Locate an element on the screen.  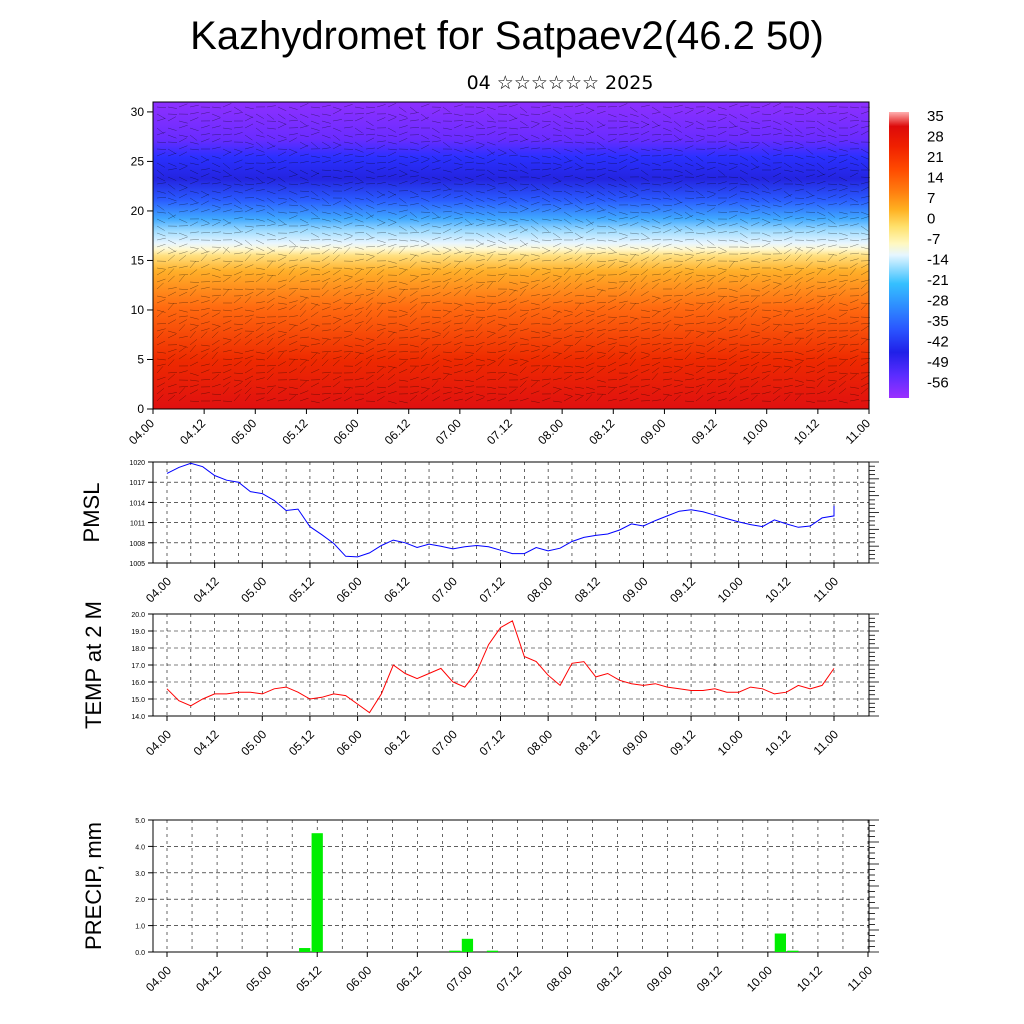
colorbar: 35 28 21 14 7 0 -7 -14 -21 -28 -35 -42 -49 -56 is located at coordinates (919, 253).